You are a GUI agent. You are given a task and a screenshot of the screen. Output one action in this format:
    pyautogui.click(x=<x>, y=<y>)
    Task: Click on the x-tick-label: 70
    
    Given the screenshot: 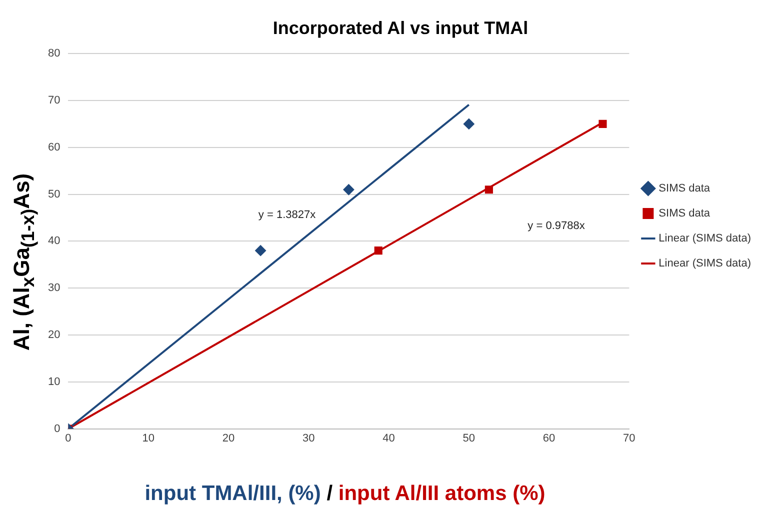 What is the action you would take?
    pyautogui.click(x=629, y=438)
    